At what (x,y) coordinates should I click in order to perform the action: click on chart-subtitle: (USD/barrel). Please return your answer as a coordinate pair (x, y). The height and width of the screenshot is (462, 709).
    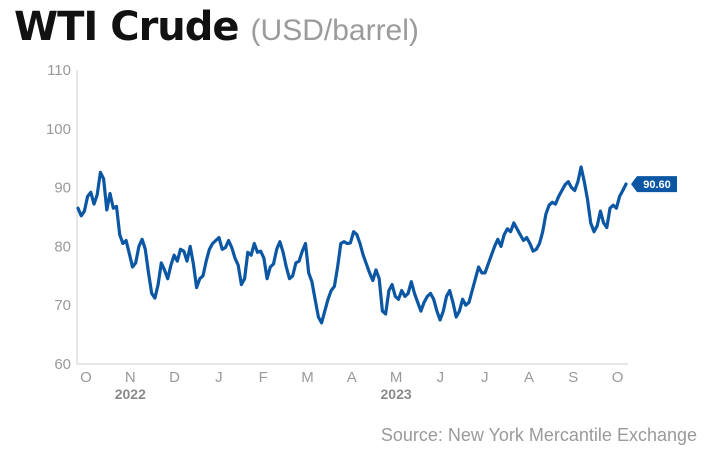
    Looking at the image, I should click on (334, 30).